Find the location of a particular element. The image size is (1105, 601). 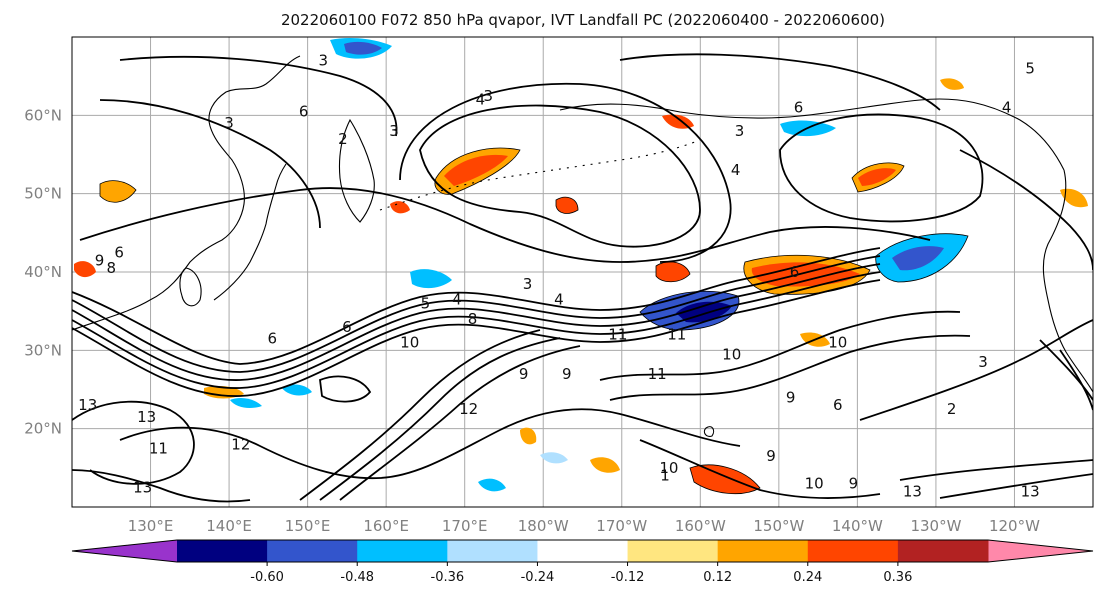

lat-tick-label: 60°N is located at coordinates (43, 115).